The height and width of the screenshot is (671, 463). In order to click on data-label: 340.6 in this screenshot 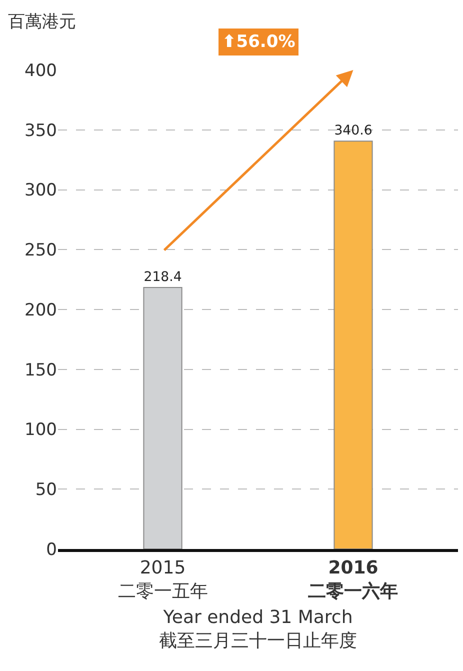, I will do `click(353, 131)`.